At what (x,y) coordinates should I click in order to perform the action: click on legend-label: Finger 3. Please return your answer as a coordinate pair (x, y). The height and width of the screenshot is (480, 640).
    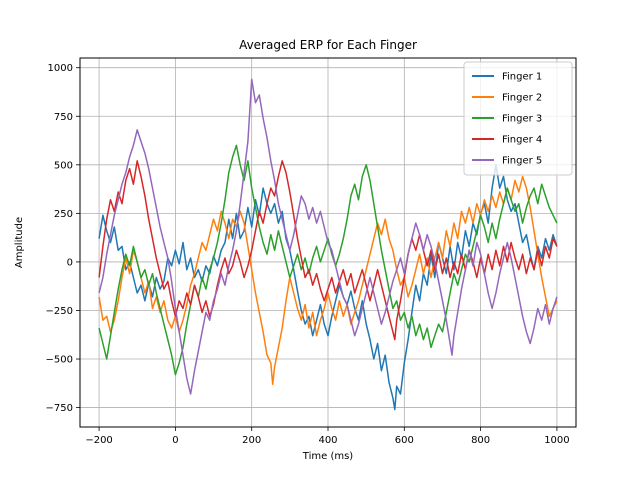
    Looking at the image, I should click on (522, 119).